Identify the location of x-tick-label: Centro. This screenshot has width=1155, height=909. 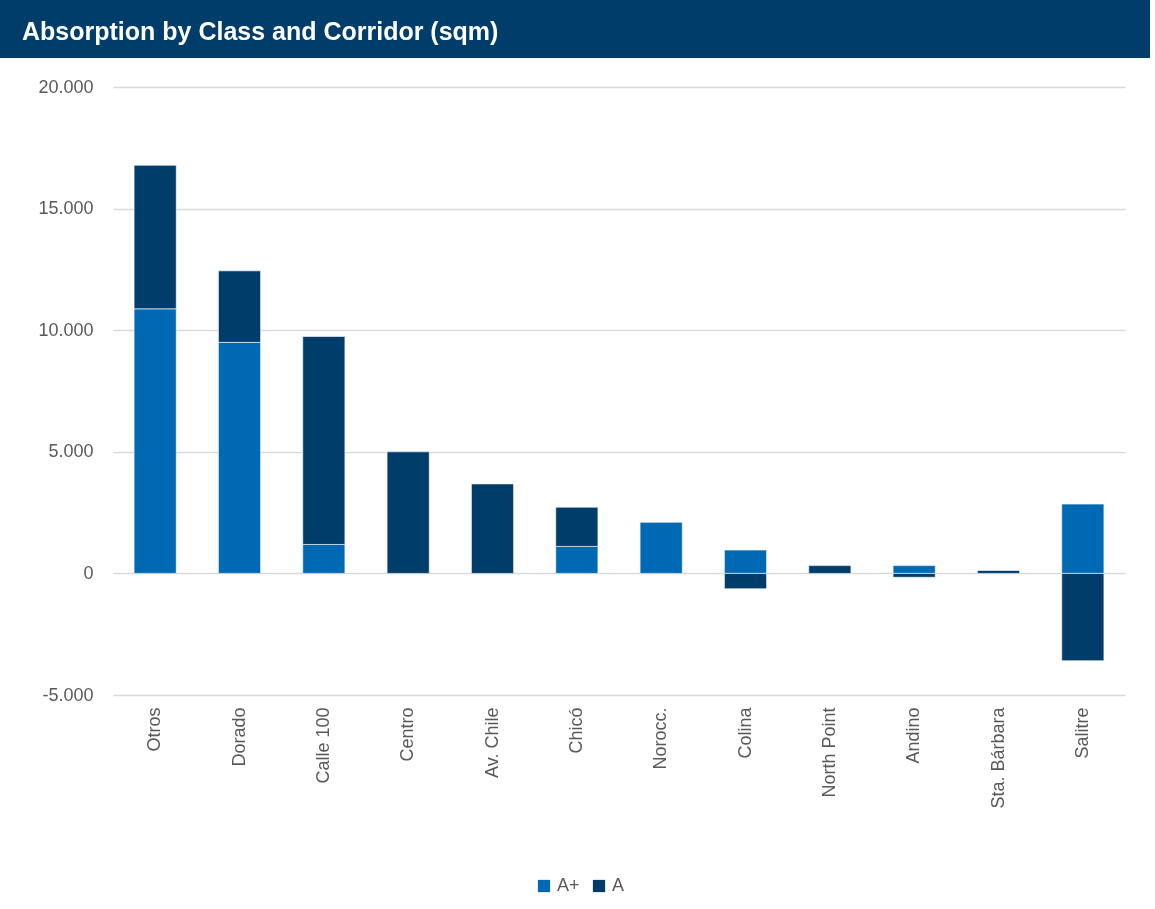
(407, 734).